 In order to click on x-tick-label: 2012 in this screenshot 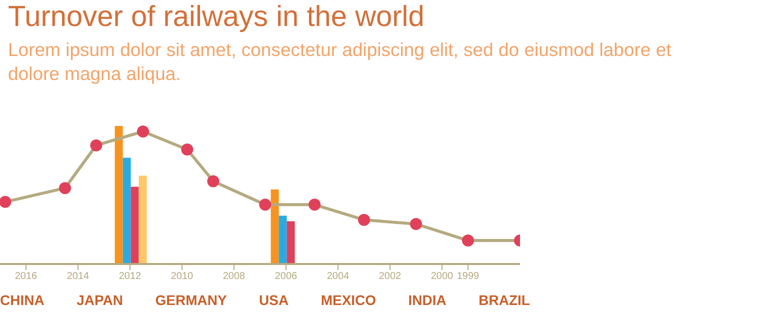, I will do `click(130, 276)`.